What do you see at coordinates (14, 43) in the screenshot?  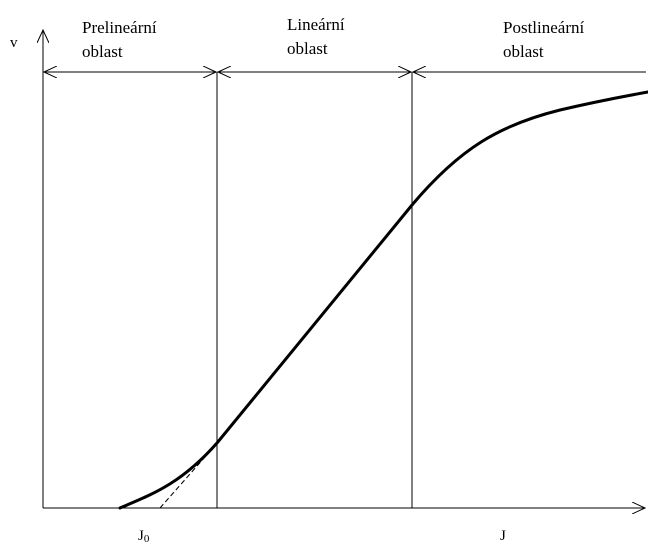 I see `y-axis-label: v` at bounding box center [14, 43].